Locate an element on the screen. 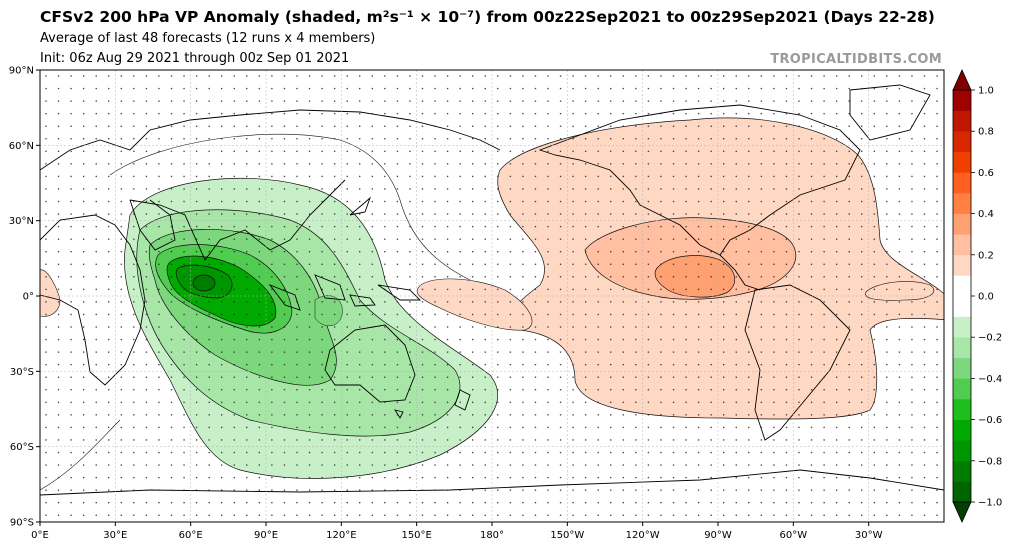 The width and height of the screenshot is (1024, 547). colorbar-label: 0.4 is located at coordinates (986, 214).